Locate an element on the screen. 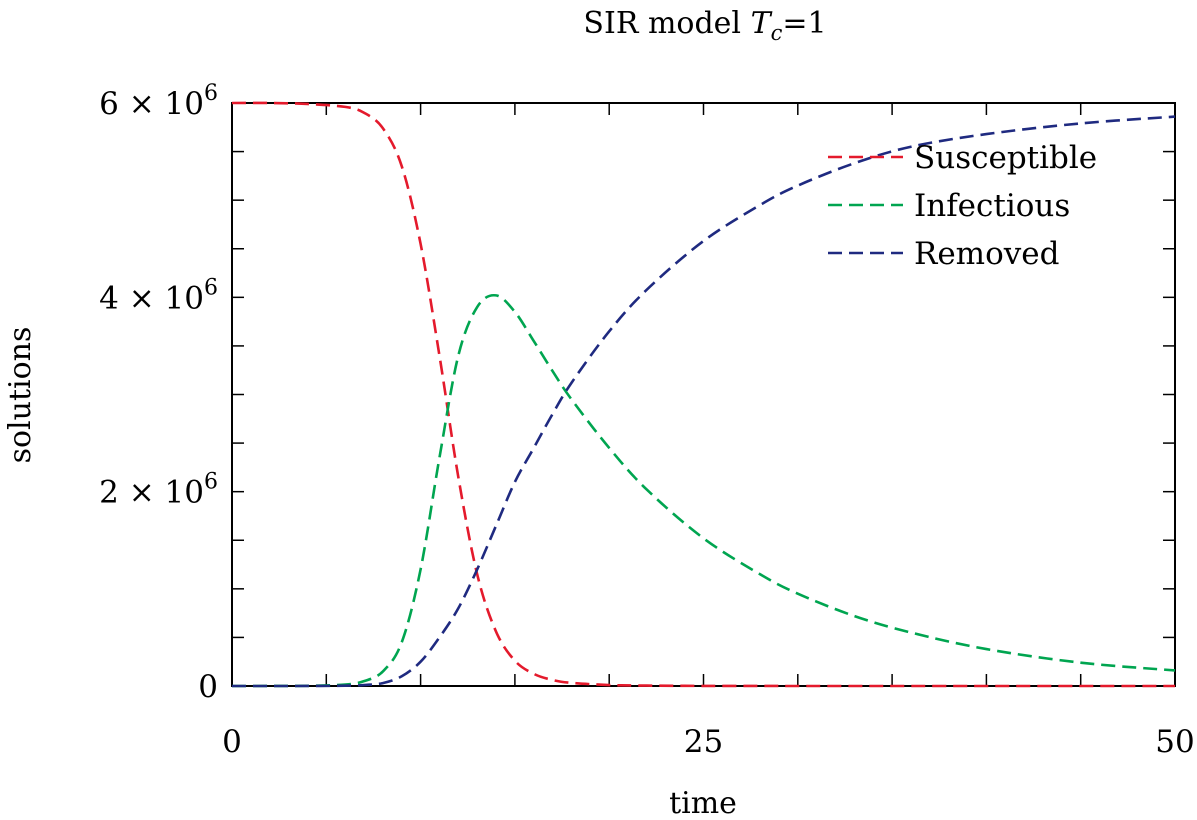 The image size is (1197, 820). legend-label: Infectious is located at coordinates (992, 206).